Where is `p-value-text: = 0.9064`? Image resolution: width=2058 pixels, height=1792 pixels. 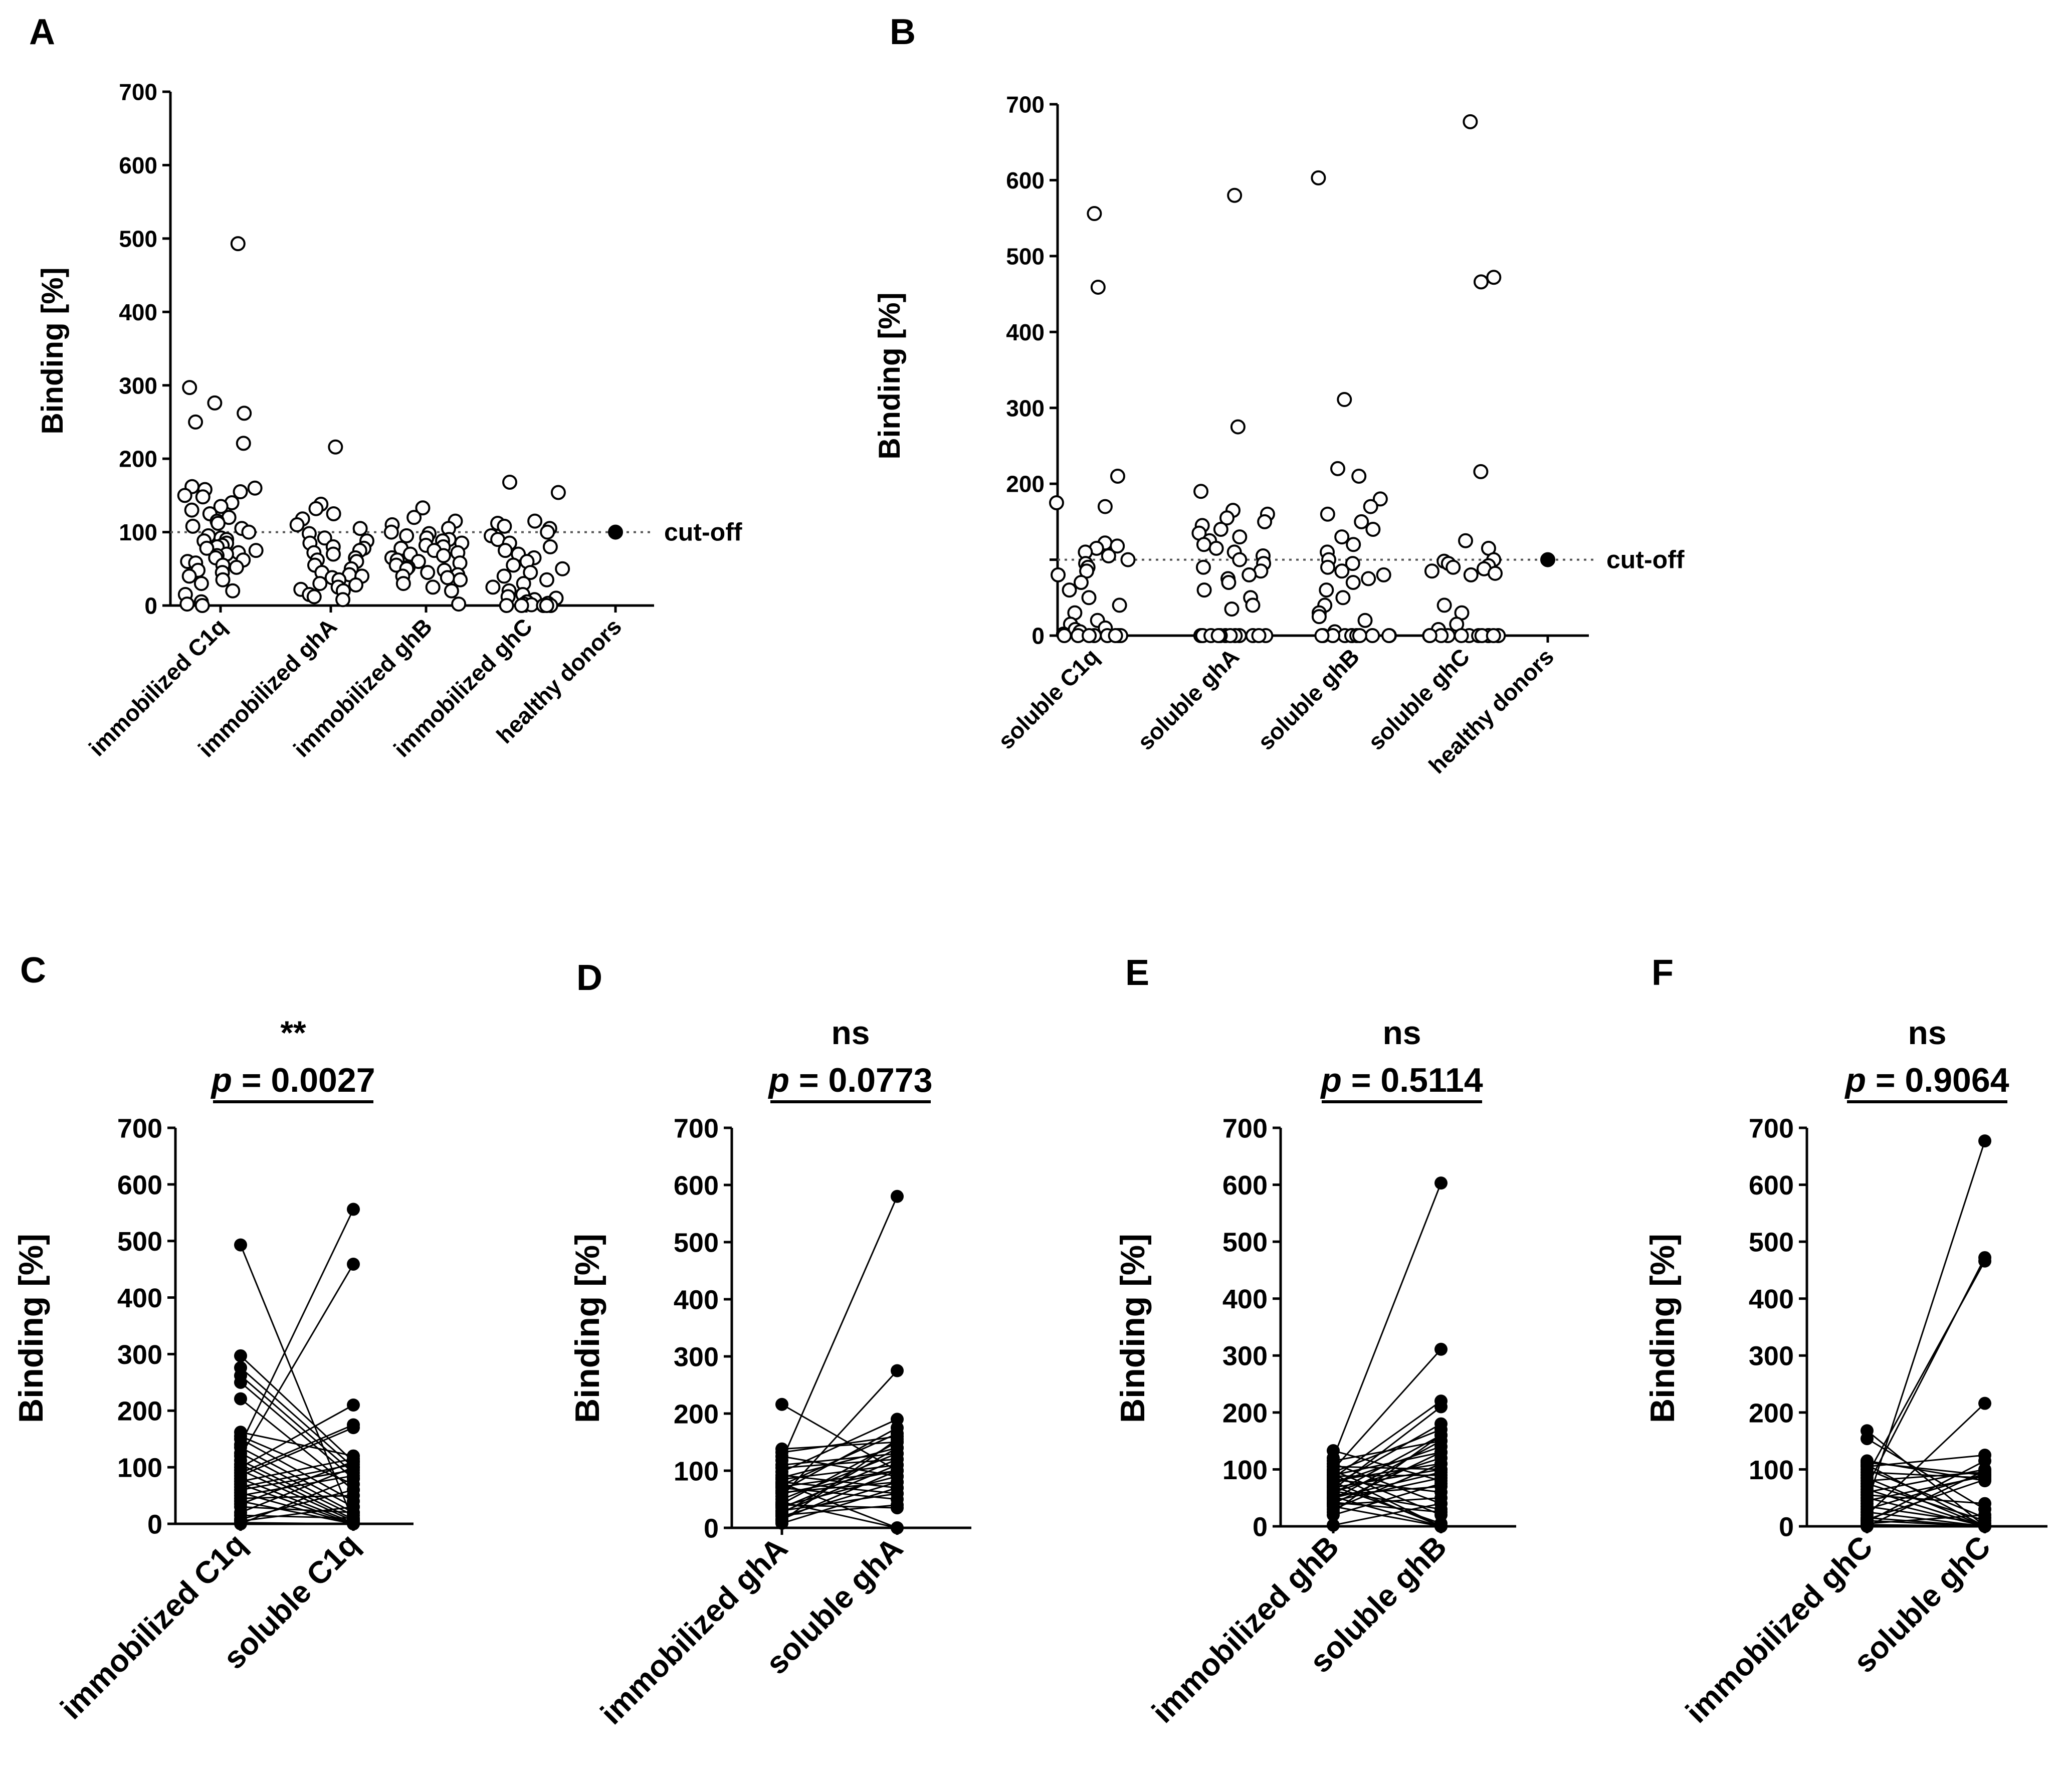 p-value-text: = 0.9064 is located at coordinates (1938, 1080).